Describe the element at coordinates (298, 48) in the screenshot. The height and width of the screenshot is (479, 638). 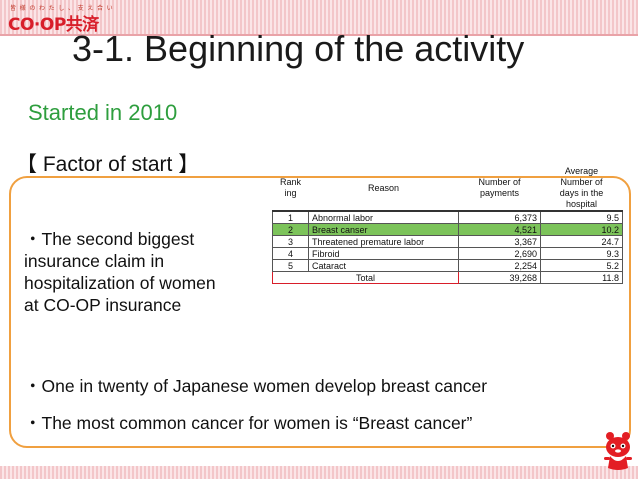
I see `slide-title: 3-1. Beginning of the activity` at that location.